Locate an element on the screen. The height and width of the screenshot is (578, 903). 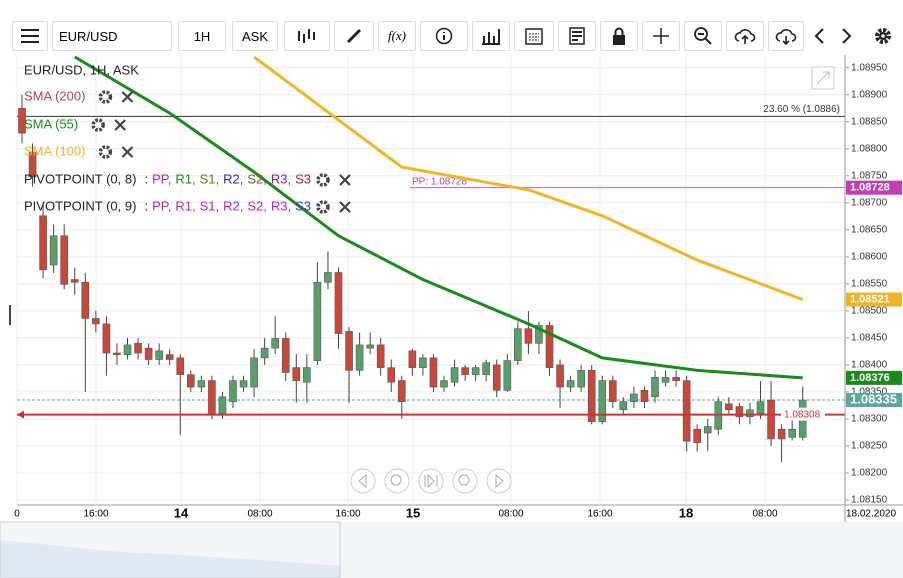
resize-handle is located at coordinates (10, 315).